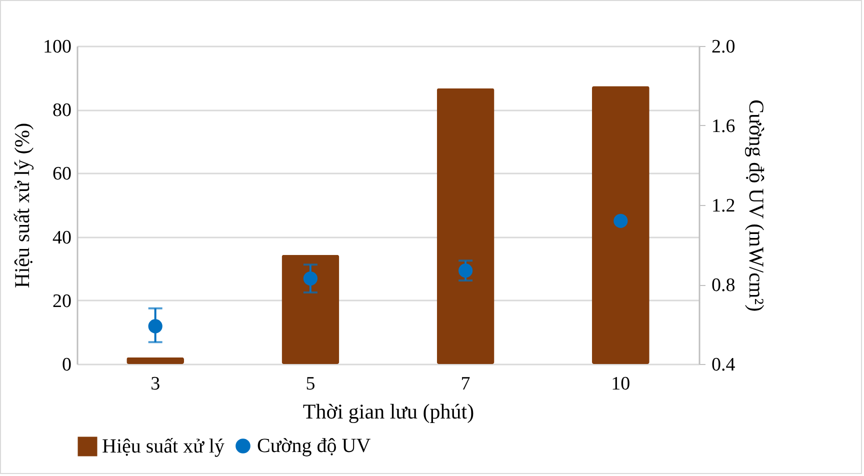 This screenshot has width=864, height=476. I want to click on y2-tick-label: 1.6, so click(724, 126).